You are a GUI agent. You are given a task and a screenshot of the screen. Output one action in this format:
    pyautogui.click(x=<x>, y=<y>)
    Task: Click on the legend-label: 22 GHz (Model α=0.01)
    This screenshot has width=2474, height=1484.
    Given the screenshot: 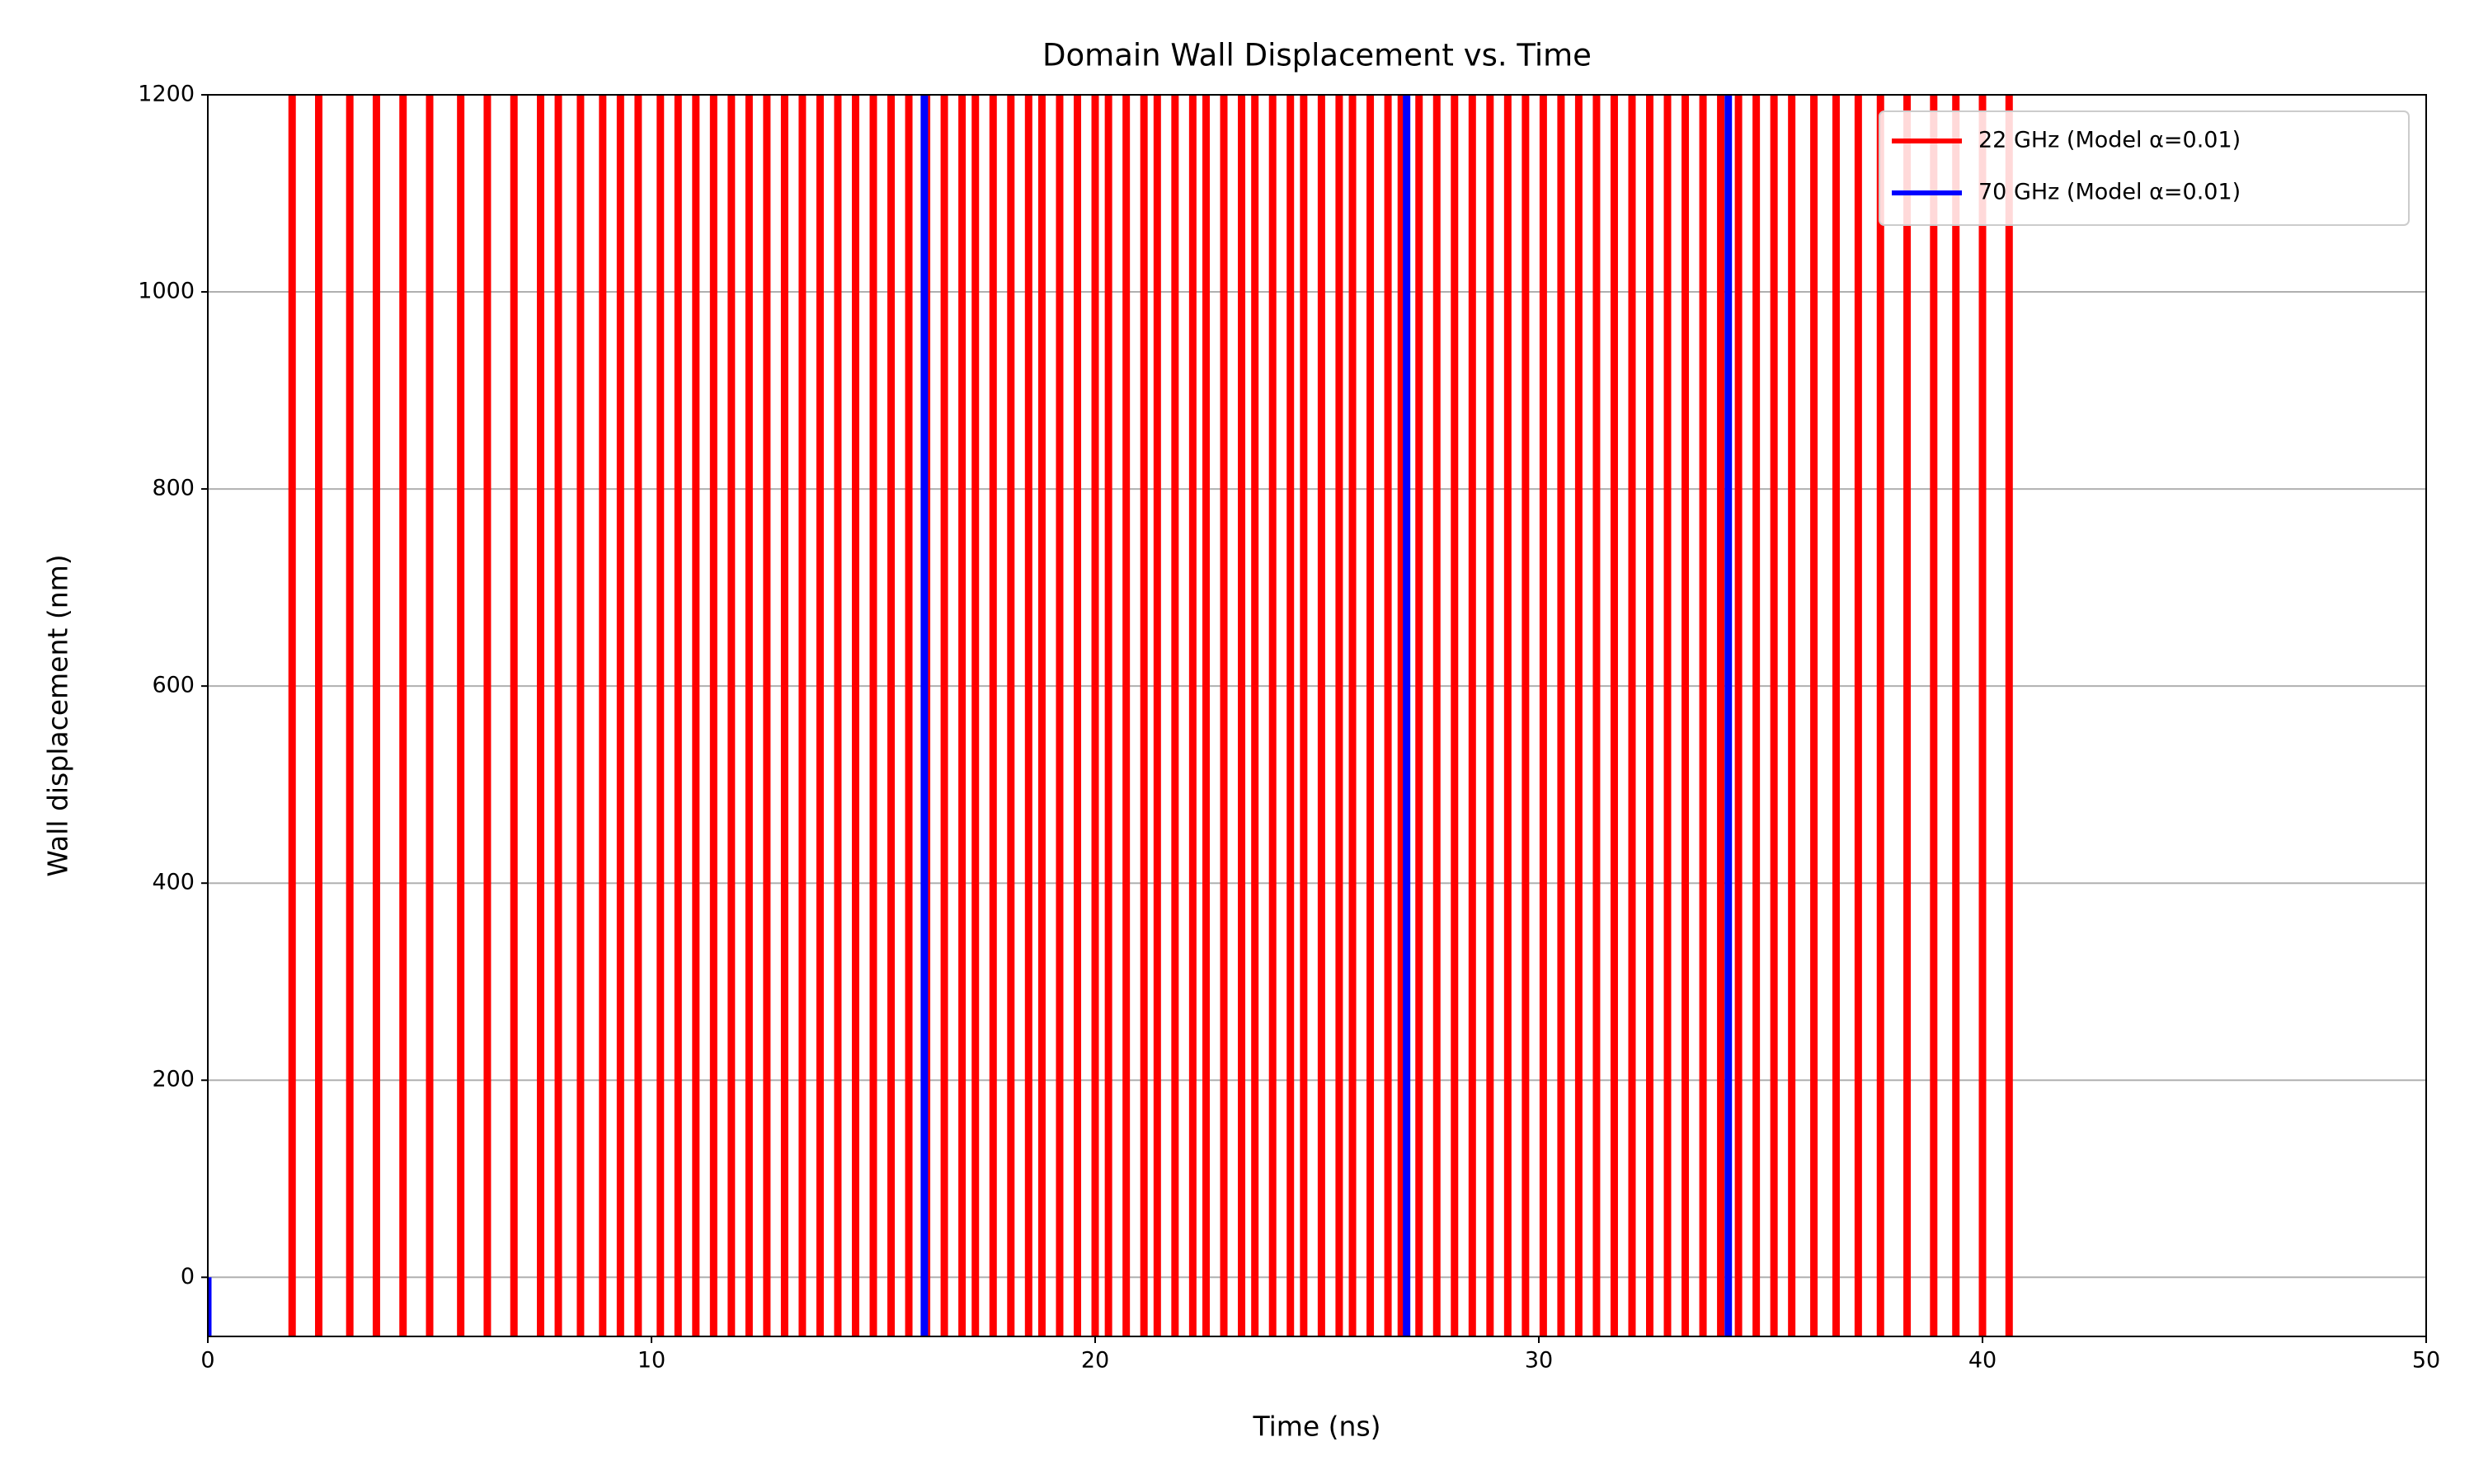 What is the action you would take?
    pyautogui.click(x=2109, y=140)
    